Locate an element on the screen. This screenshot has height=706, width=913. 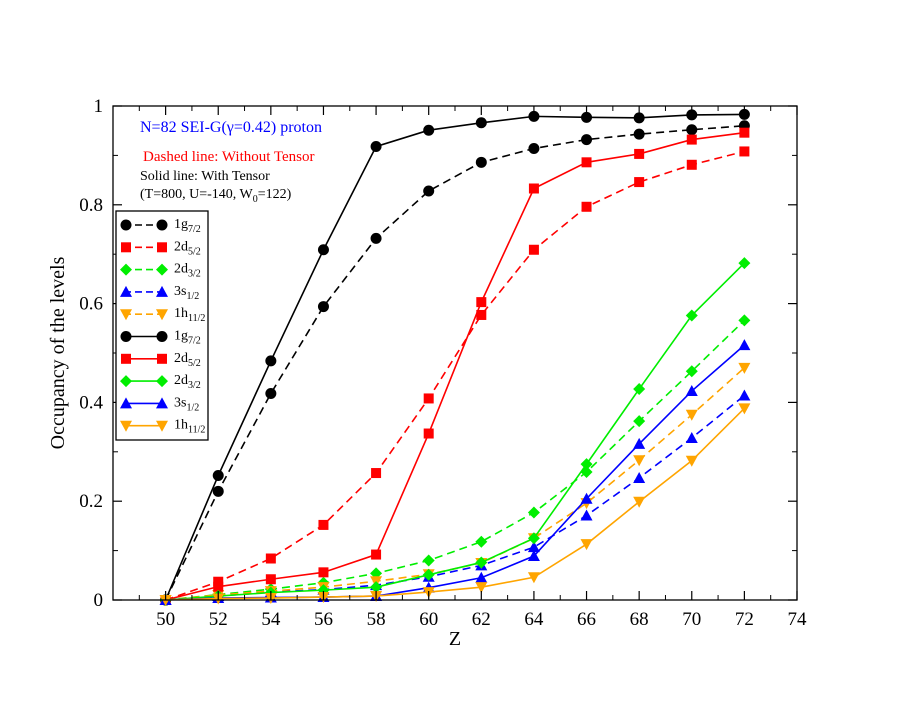
y-axis-label: Occupancy of the levels is located at coordinates (58, 352).